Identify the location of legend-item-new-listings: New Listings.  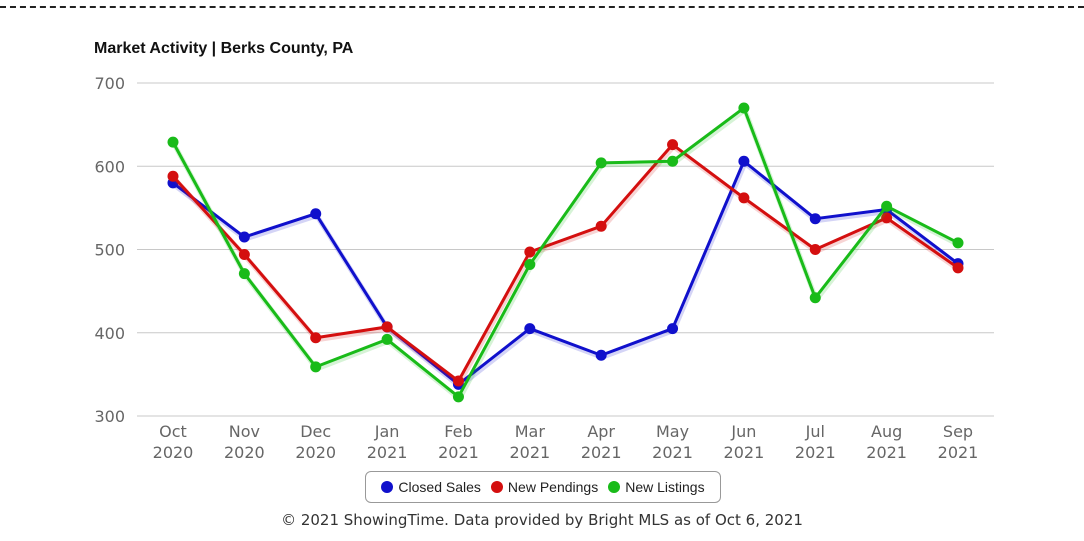
(656, 487).